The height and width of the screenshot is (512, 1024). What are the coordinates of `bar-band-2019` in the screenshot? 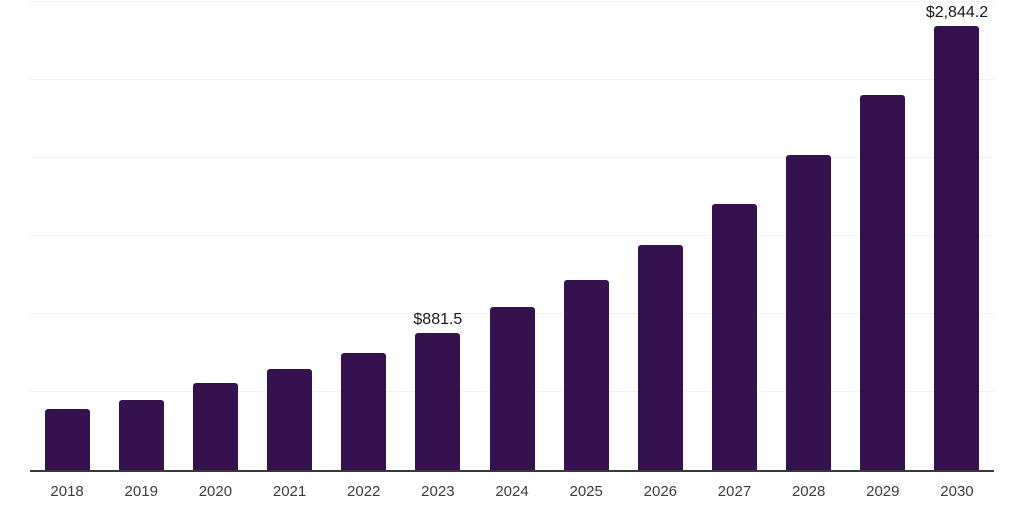 It's located at (141, 236).